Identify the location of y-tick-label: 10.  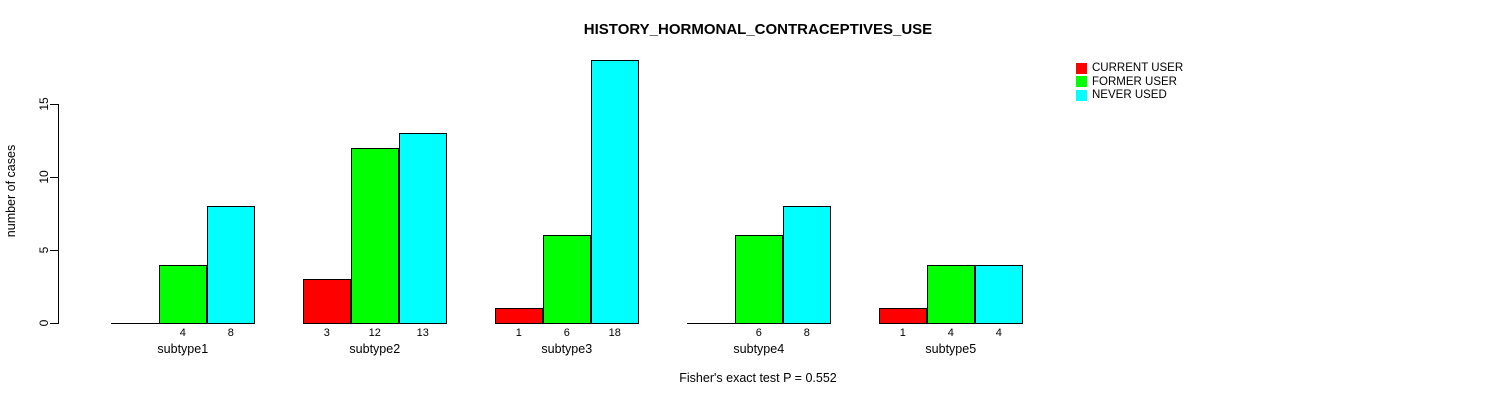
(44, 177).